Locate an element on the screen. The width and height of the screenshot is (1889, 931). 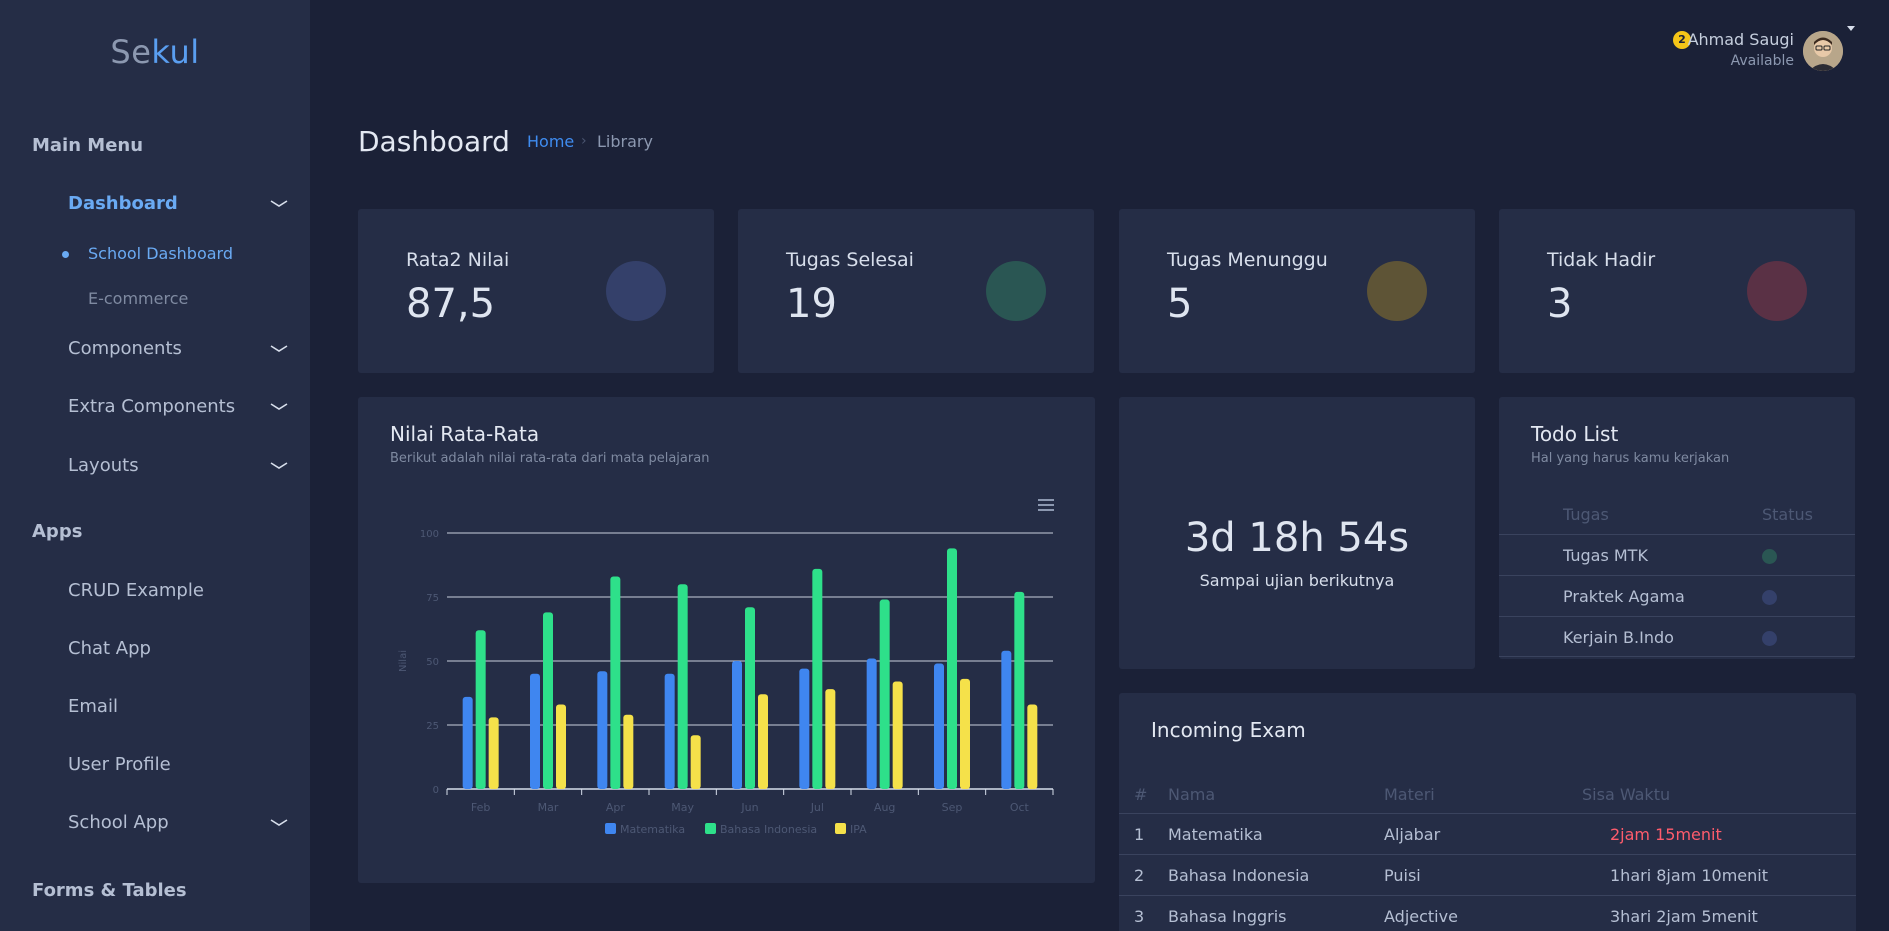
x-tick-label: Oct is located at coordinates (1020, 807).